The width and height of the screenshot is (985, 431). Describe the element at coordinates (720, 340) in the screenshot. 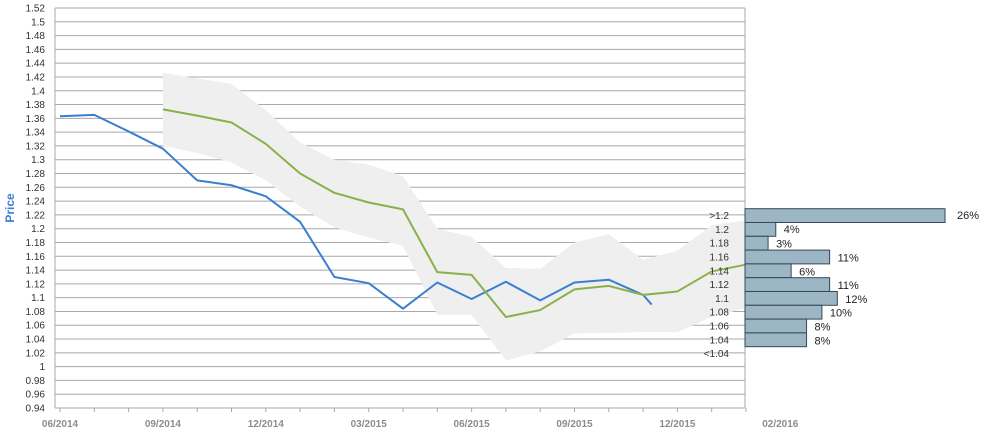

I see `distribution-bin-label: 1.04` at that location.